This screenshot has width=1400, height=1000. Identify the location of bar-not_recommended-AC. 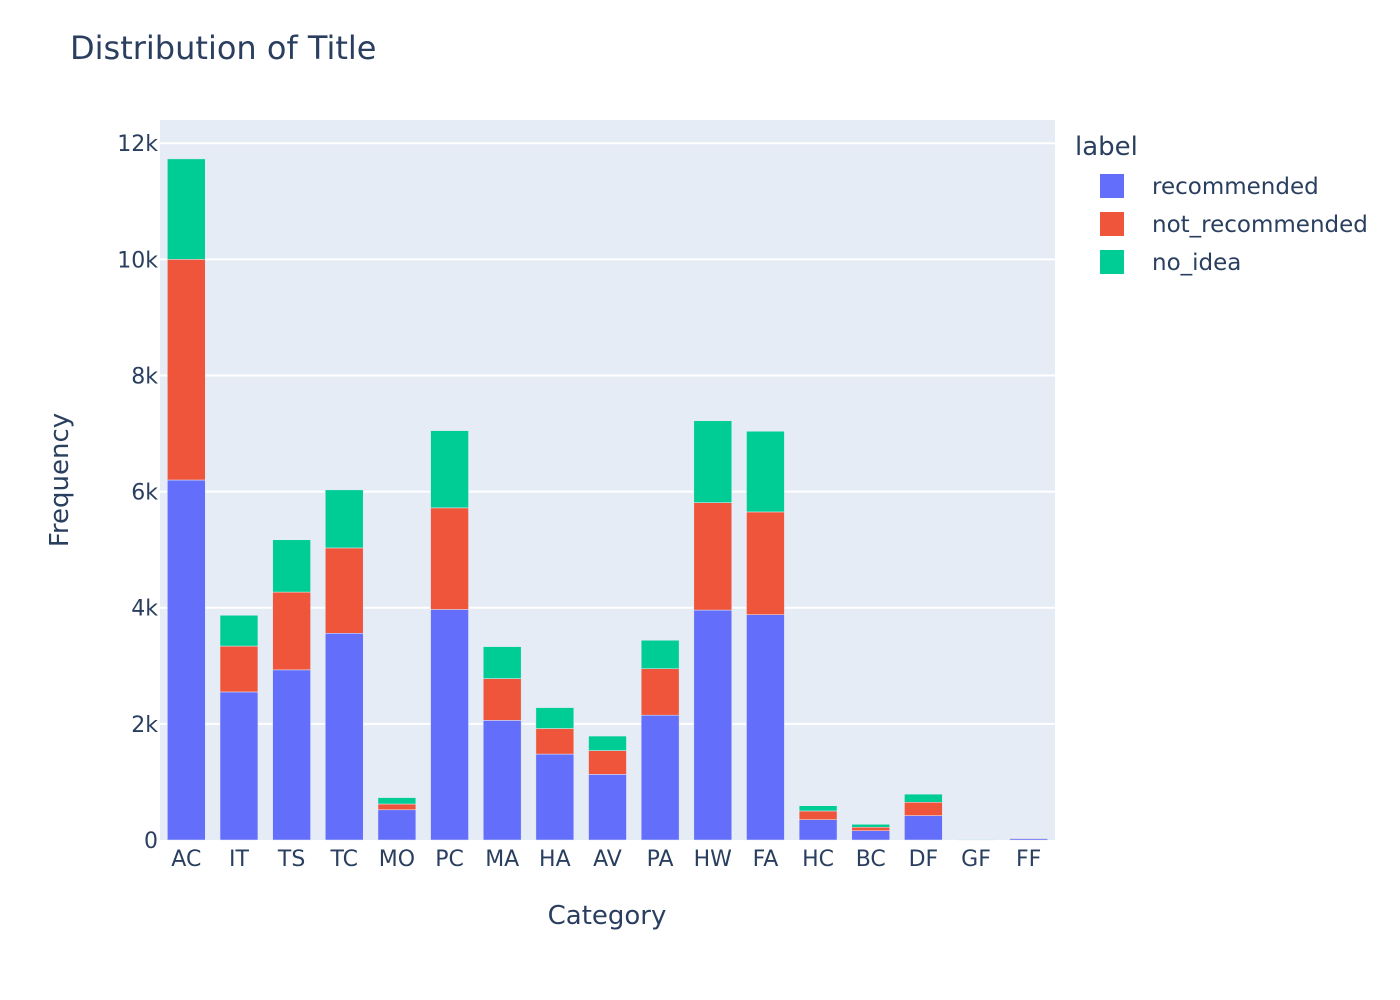
(186, 370).